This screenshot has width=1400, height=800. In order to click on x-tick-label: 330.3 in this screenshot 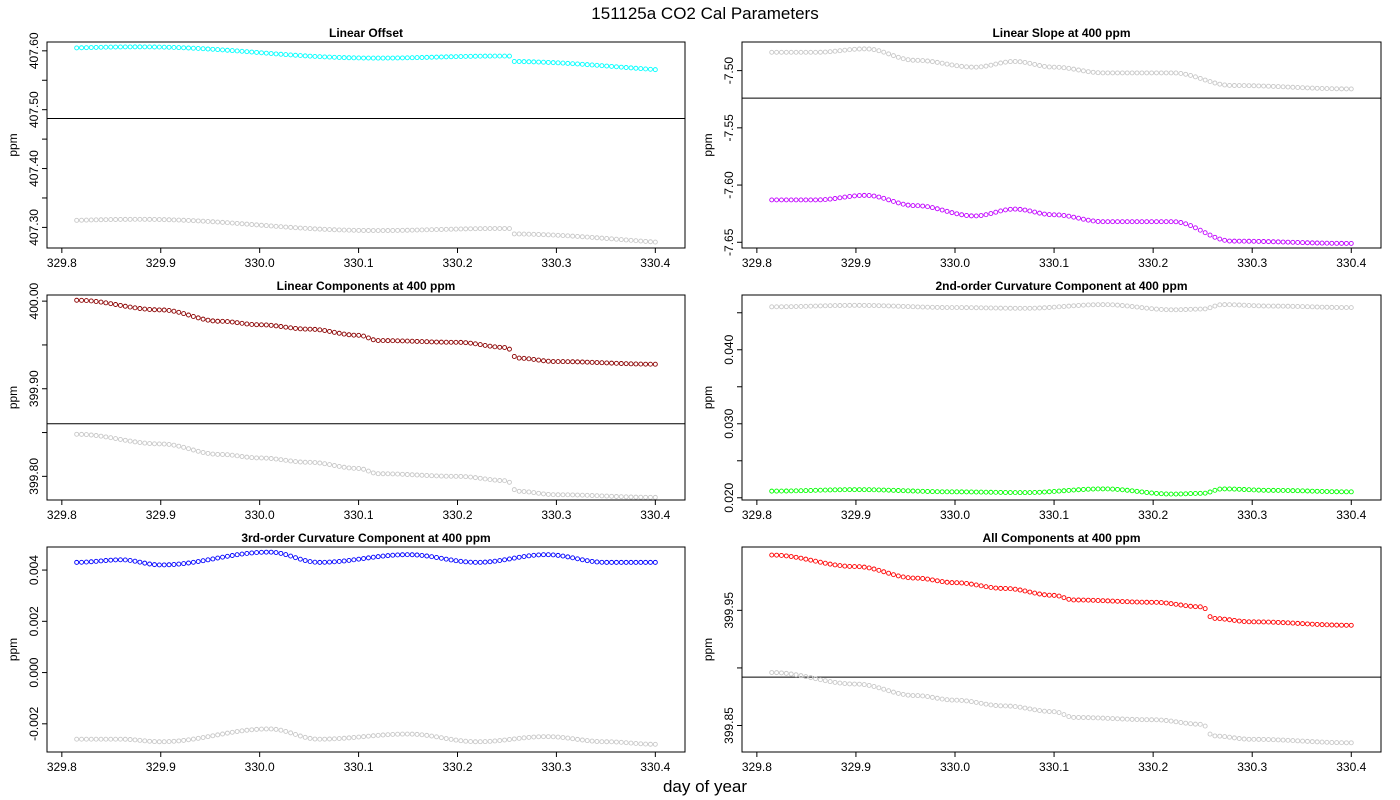, I will do `click(556, 263)`.